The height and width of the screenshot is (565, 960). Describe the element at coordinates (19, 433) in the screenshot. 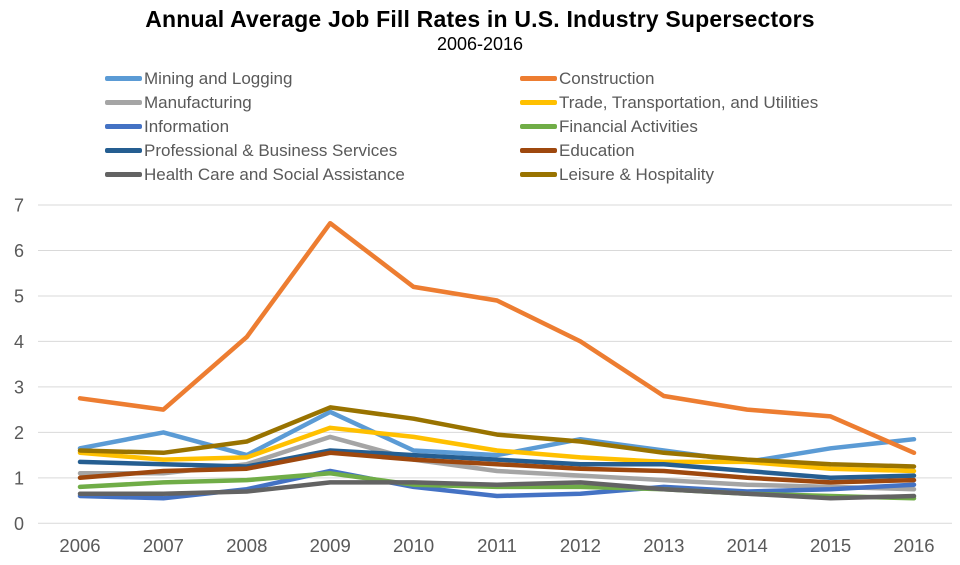

I see `y-tick-label-2: 2` at that location.